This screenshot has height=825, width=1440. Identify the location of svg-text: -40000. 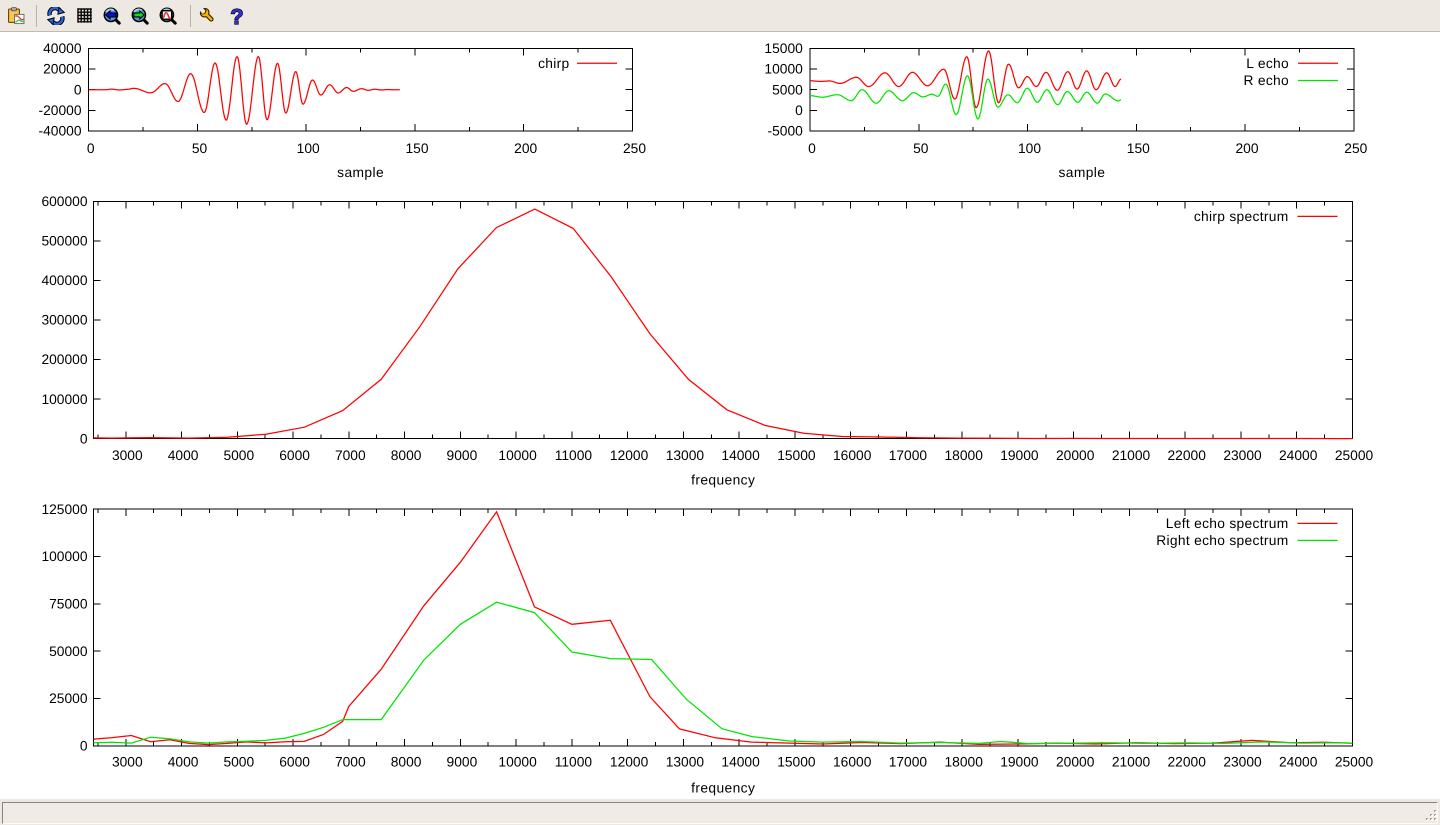
(60, 131).